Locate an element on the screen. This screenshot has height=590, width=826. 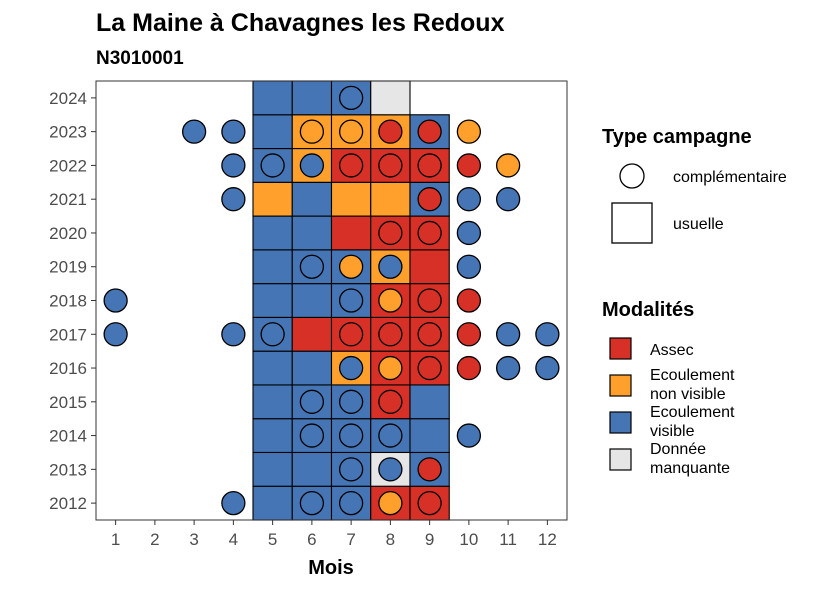
x-tick-label-7: 7 is located at coordinates (350, 539).